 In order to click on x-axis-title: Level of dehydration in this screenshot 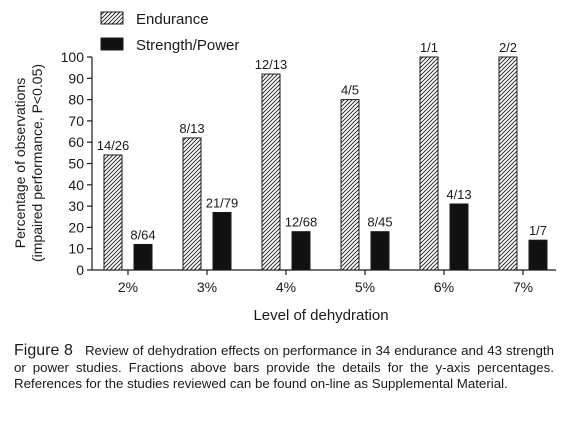, I will do `click(320, 315)`.